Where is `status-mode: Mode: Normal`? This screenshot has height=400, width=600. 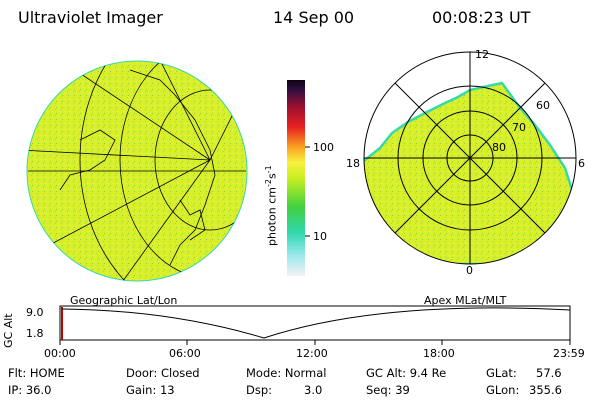 status-mode: Mode: Normal is located at coordinates (286, 373).